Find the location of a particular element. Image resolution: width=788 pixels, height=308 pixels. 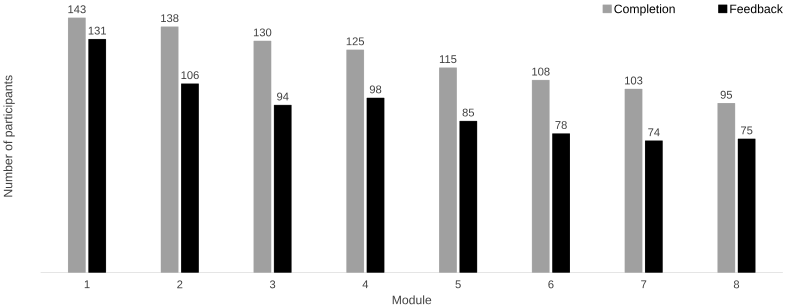

x-tick-label: 4 is located at coordinates (365, 284).